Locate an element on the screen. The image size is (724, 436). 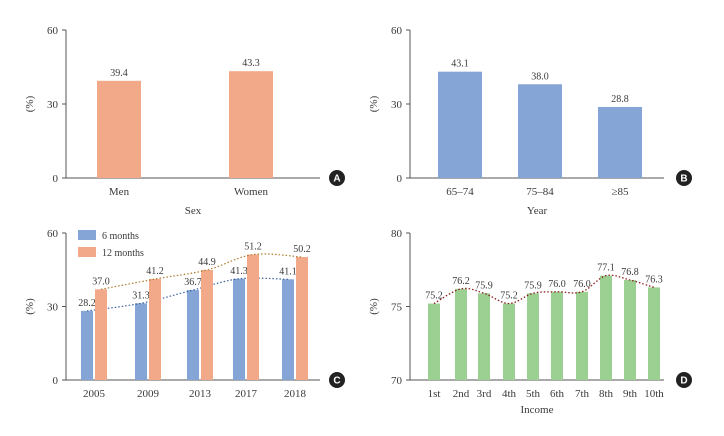
bar-value-label: 31.3 is located at coordinates (141, 295).